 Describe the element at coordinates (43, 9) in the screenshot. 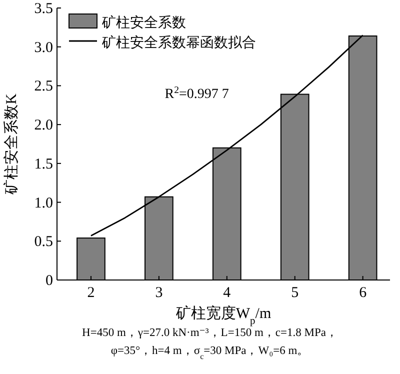

I see `y-tick-label: 3.5` at that location.